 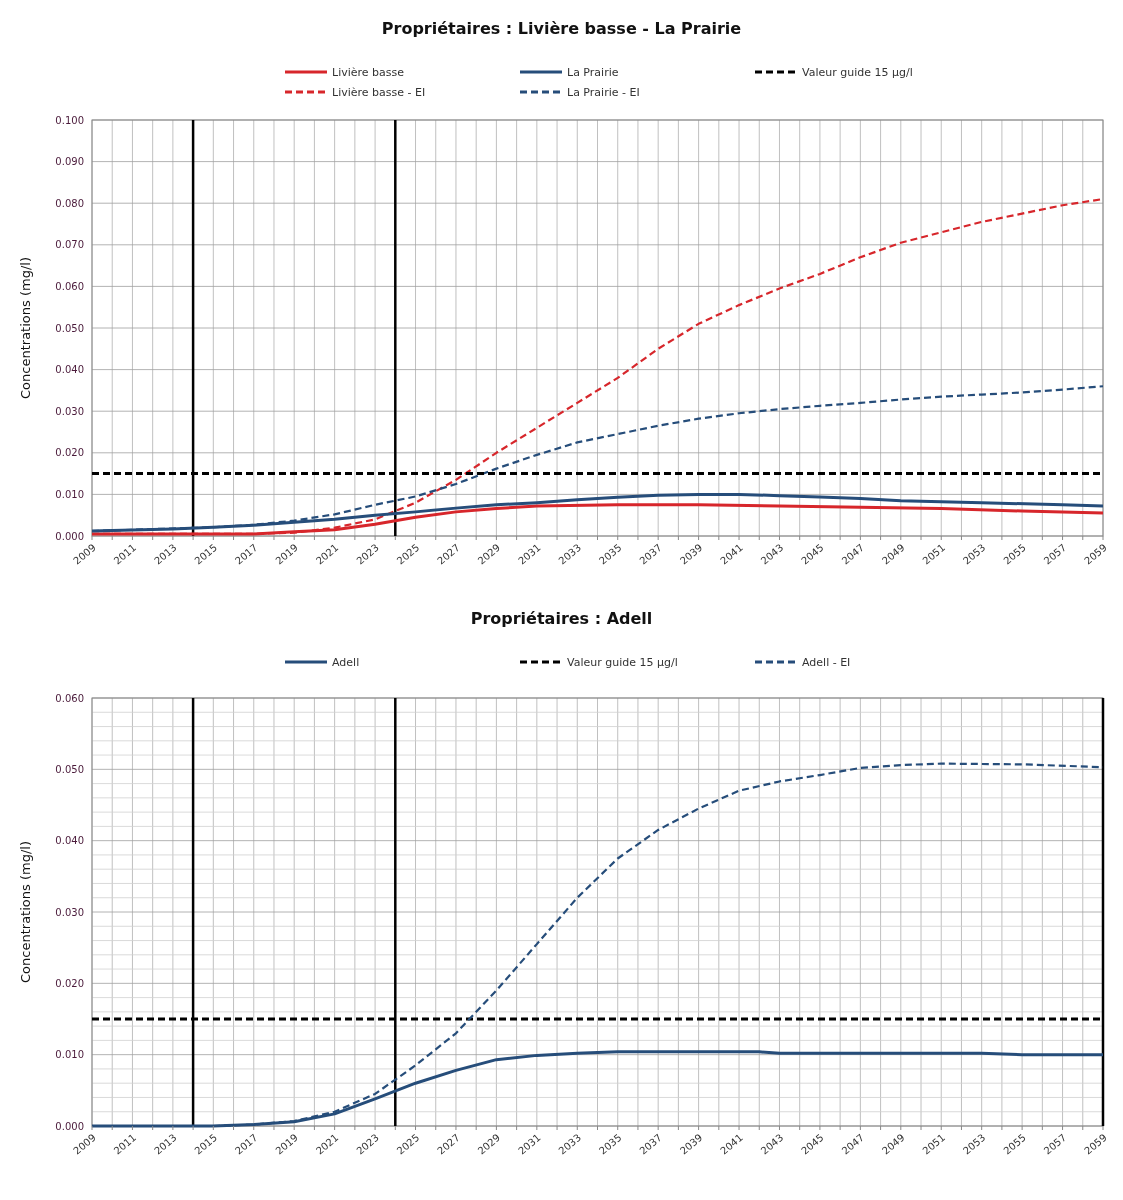 I want to click on legend-label: Livière basse, so click(x=368, y=72).